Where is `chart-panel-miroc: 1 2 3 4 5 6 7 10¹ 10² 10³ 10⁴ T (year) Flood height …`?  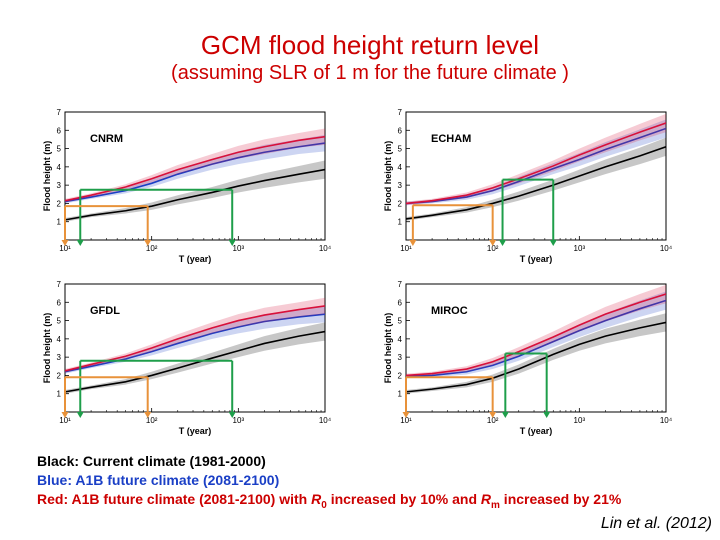
chart-panel-miroc: 1 2 3 4 5 6 7 10¹ 10² 10³ 10⁴ T (year) Flood height … is located at coordinates (528, 358).